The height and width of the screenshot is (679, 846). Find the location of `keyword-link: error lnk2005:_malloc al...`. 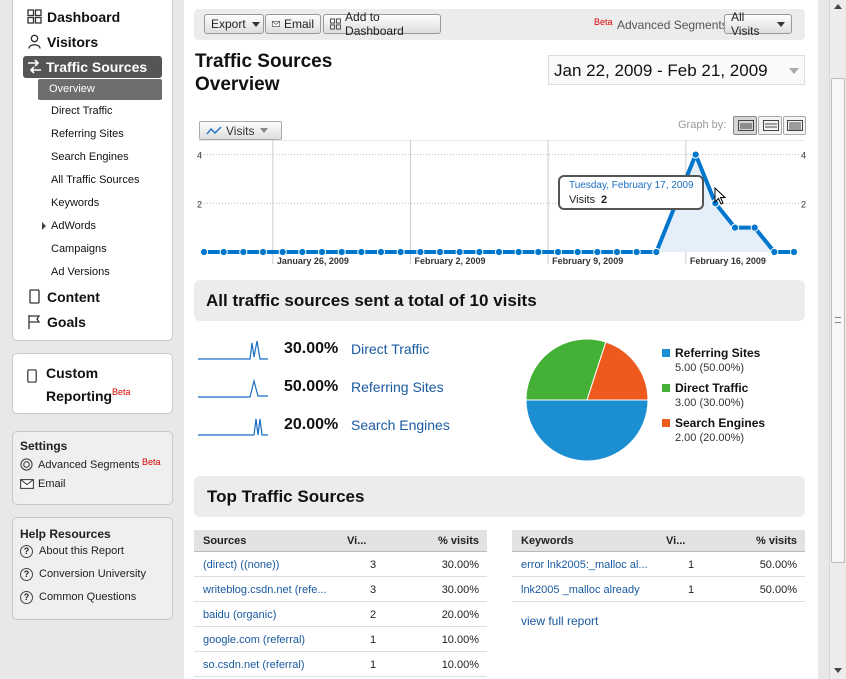

keyword-link: error lnk2005:_malloc al... is located at coordinates (584, 565).